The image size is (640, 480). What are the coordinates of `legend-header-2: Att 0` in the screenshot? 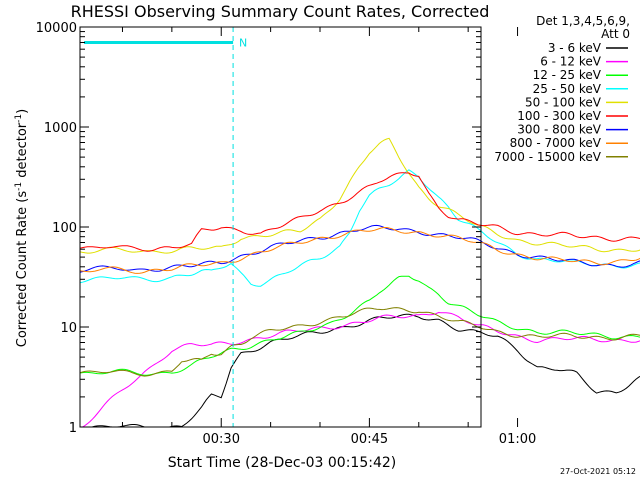 It's located at (615, 34).